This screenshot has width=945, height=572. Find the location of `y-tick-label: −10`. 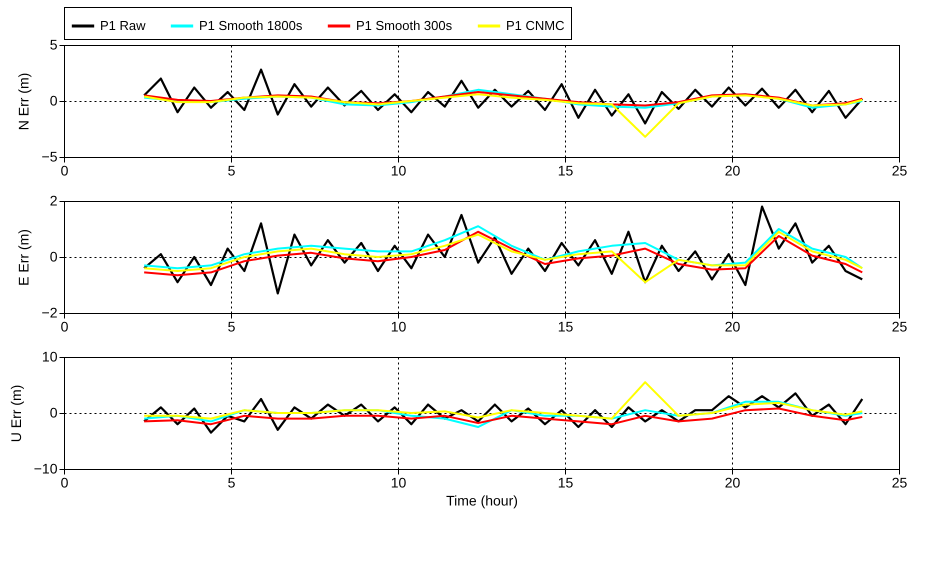

y-tick-label: −10 is located at coordinates (46, 468).